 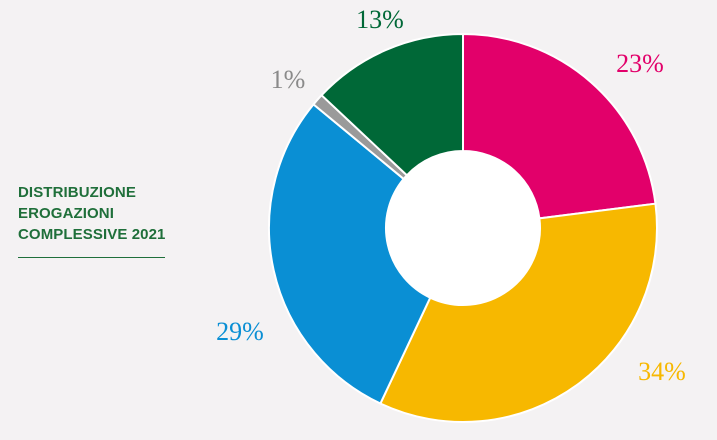 What do you see at coordinates (662, 371) in the screenshot?
I see `data-label-34pct: 34%` at bounding box center [662, 371].